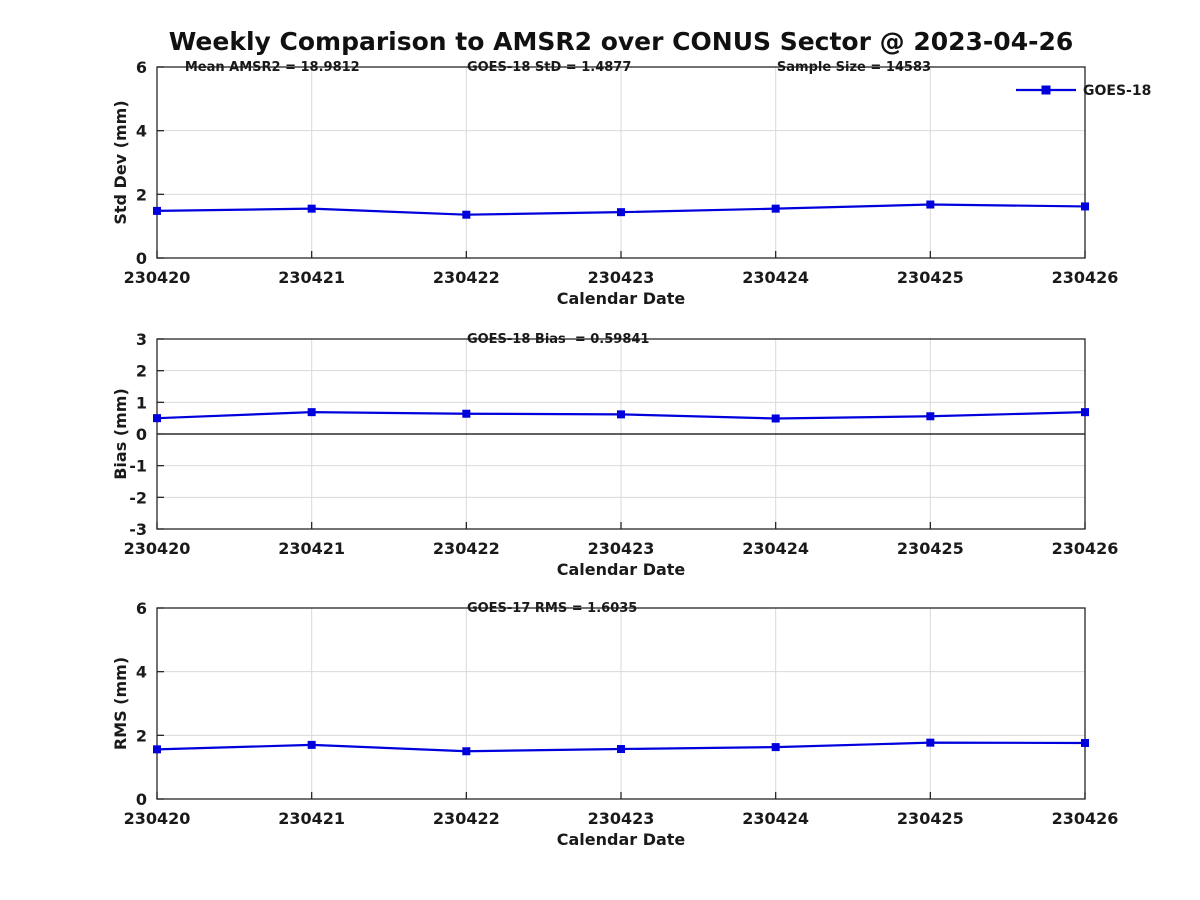 The image size is (1200, 900). I want to click on y-tick-label: 3, so click(141, 339).